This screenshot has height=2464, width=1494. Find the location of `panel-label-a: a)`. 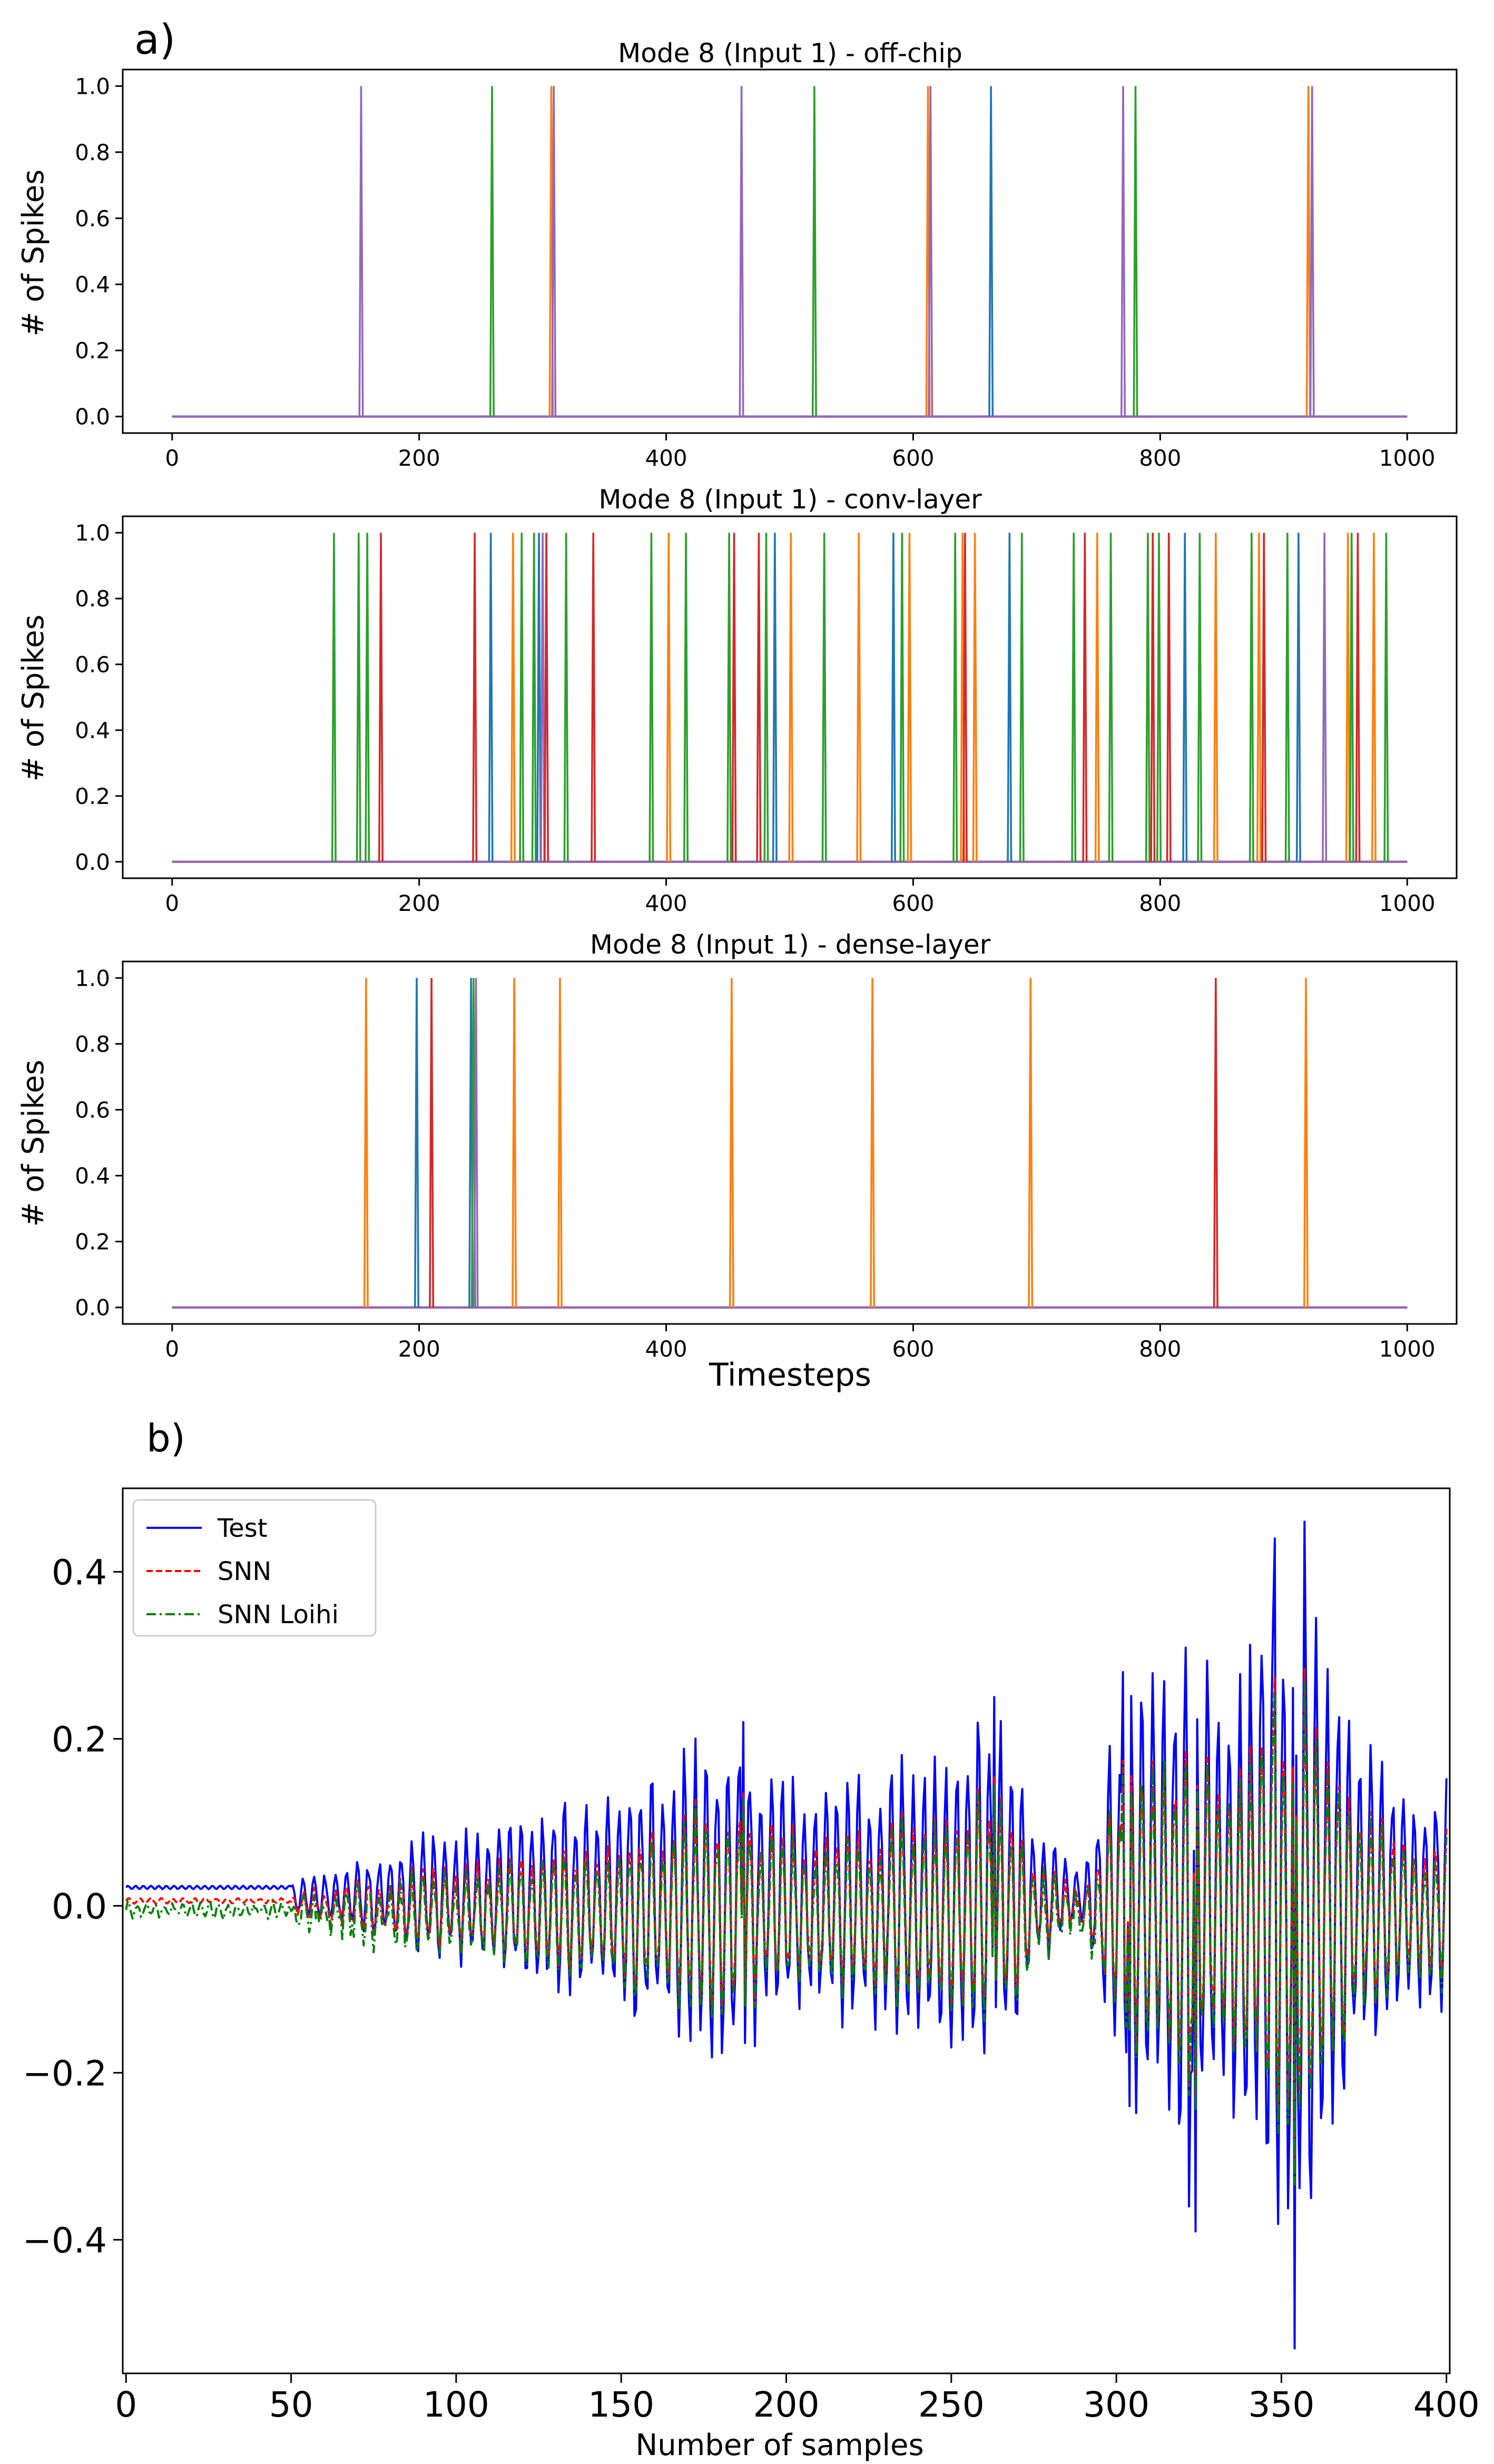

panel-label-a: a) is located at coordinates (154, 40).